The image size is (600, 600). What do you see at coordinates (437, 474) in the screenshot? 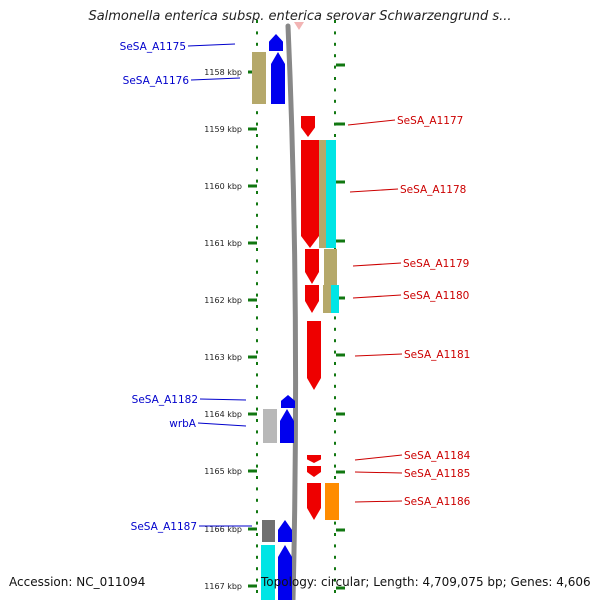
I see `reverse-gene-label: SeSA_A1185` at bounding box center [437, 474].